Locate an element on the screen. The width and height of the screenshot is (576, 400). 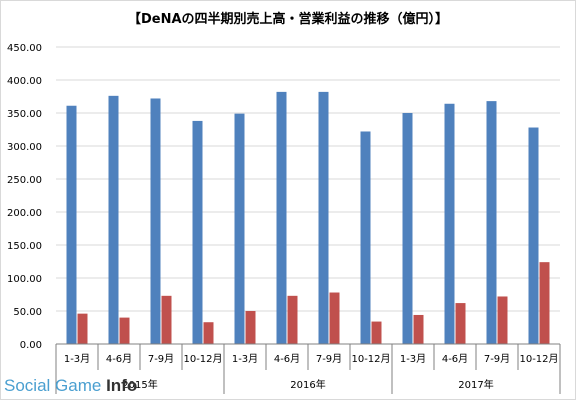
y-tick-label: 250.00 is located at coordinates (24, 180).